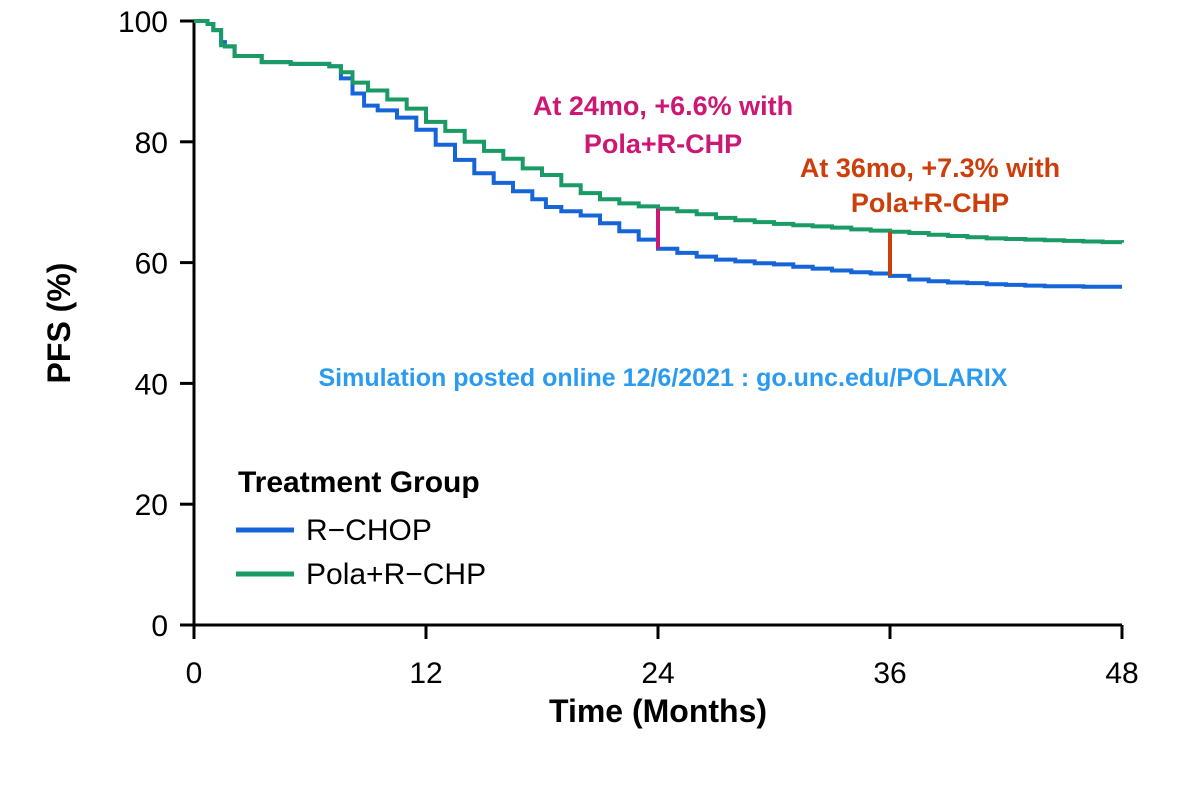 This screenshot has width=1200, height=804. What do you see at coordinates (194, 673) in the screenshot?
I see `x-tick-label: 0` at bounding box center [194, 673].